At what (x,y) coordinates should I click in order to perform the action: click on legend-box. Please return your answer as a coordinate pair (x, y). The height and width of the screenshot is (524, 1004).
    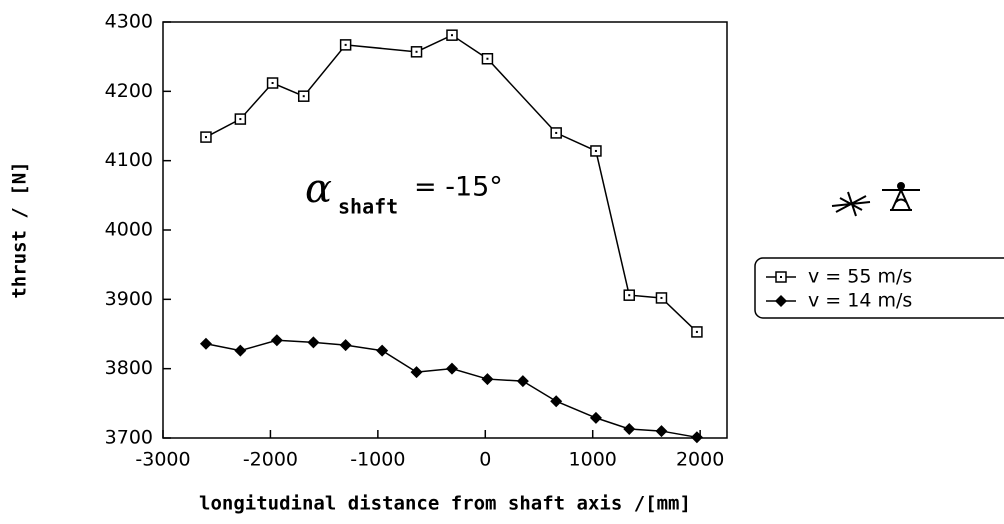
    Looking at the image, I should click on (879, 288).